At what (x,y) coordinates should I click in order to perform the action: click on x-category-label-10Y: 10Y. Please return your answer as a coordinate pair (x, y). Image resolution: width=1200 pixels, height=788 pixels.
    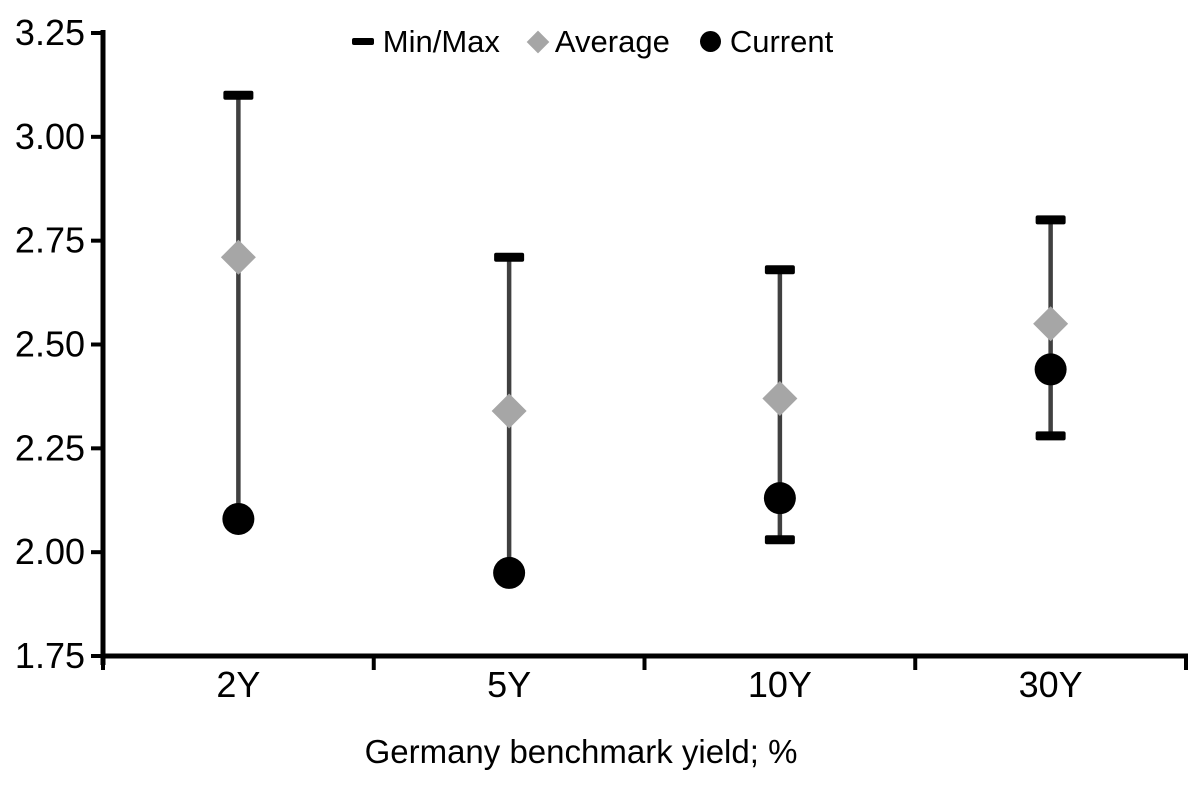
    Looking at the image, I should click on (780, 684).